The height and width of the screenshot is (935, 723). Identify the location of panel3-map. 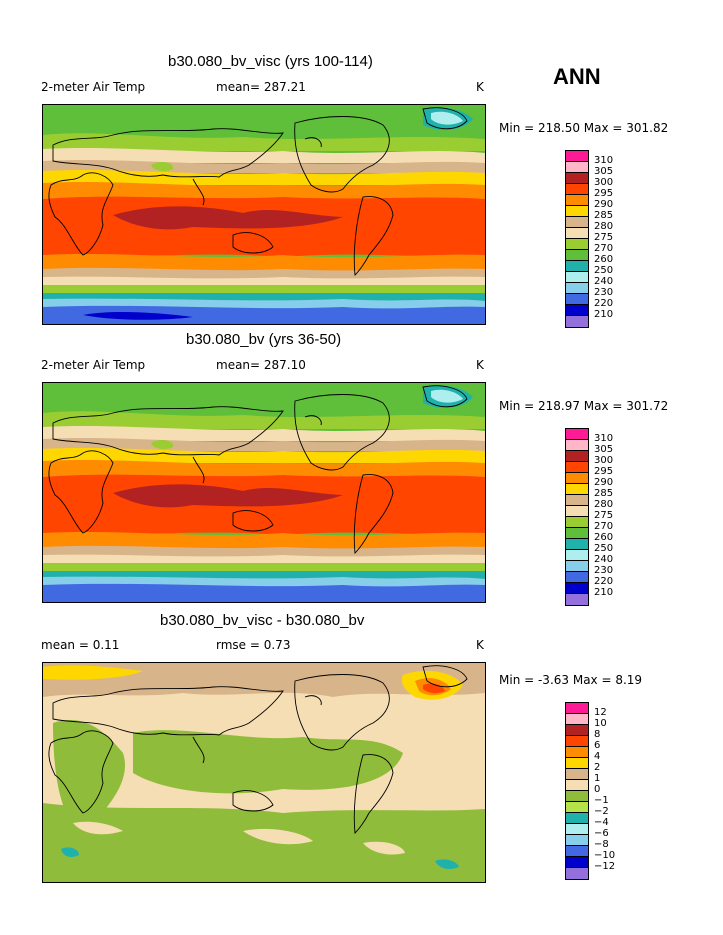
(264, 772).